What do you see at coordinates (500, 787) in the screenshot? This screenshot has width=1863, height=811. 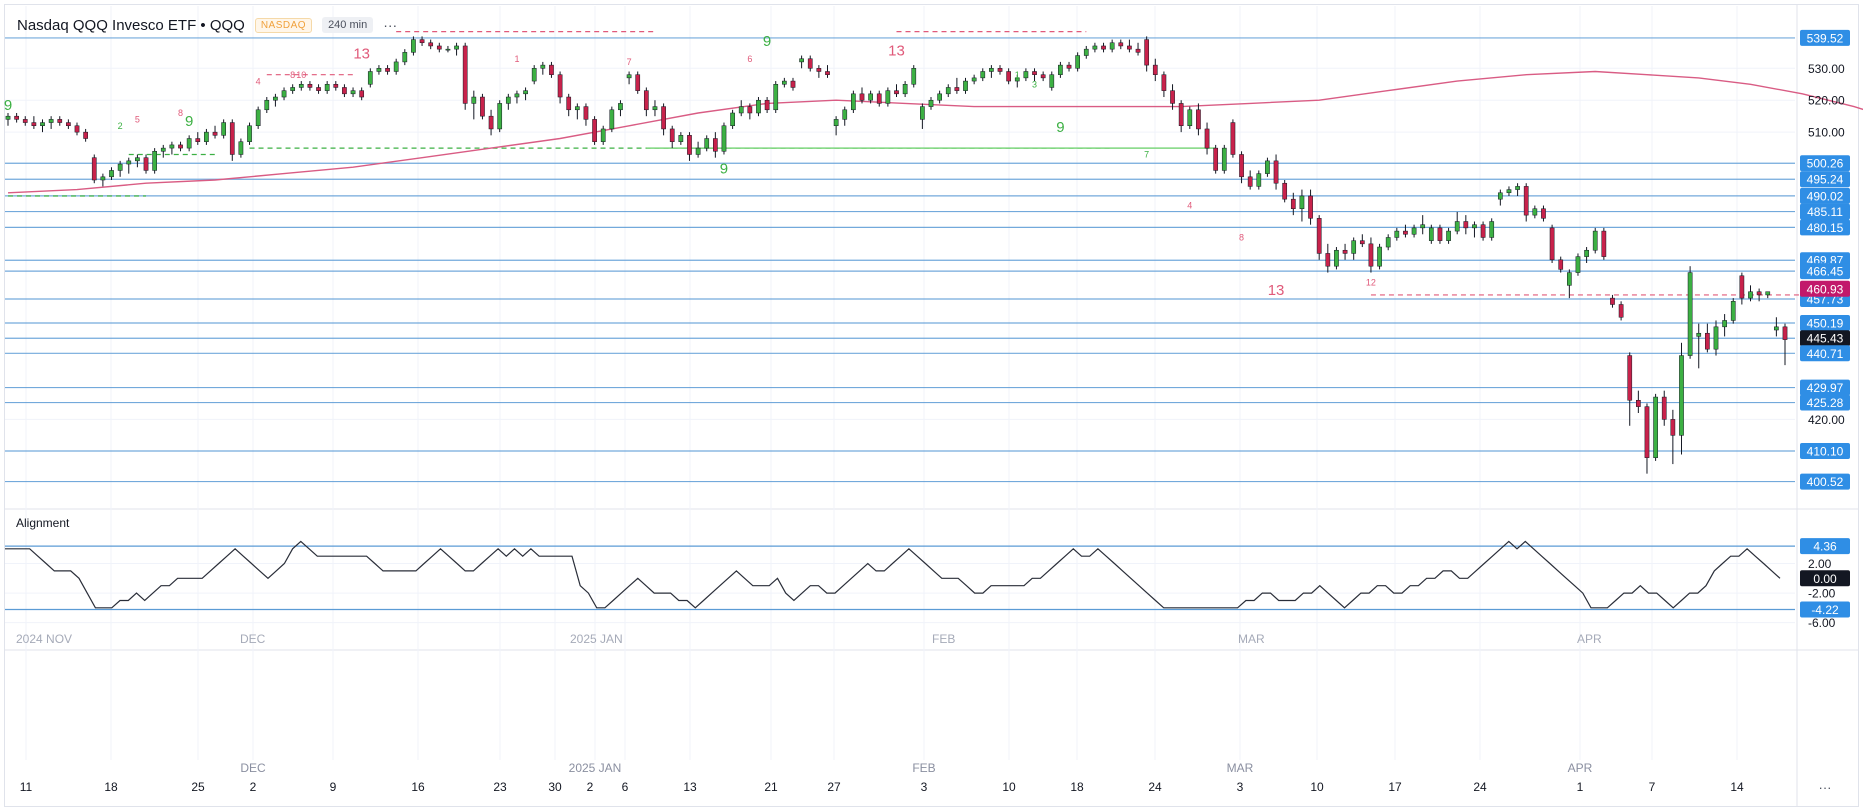 I see `time-axis-label: 23` at bounding box center [500, 787].